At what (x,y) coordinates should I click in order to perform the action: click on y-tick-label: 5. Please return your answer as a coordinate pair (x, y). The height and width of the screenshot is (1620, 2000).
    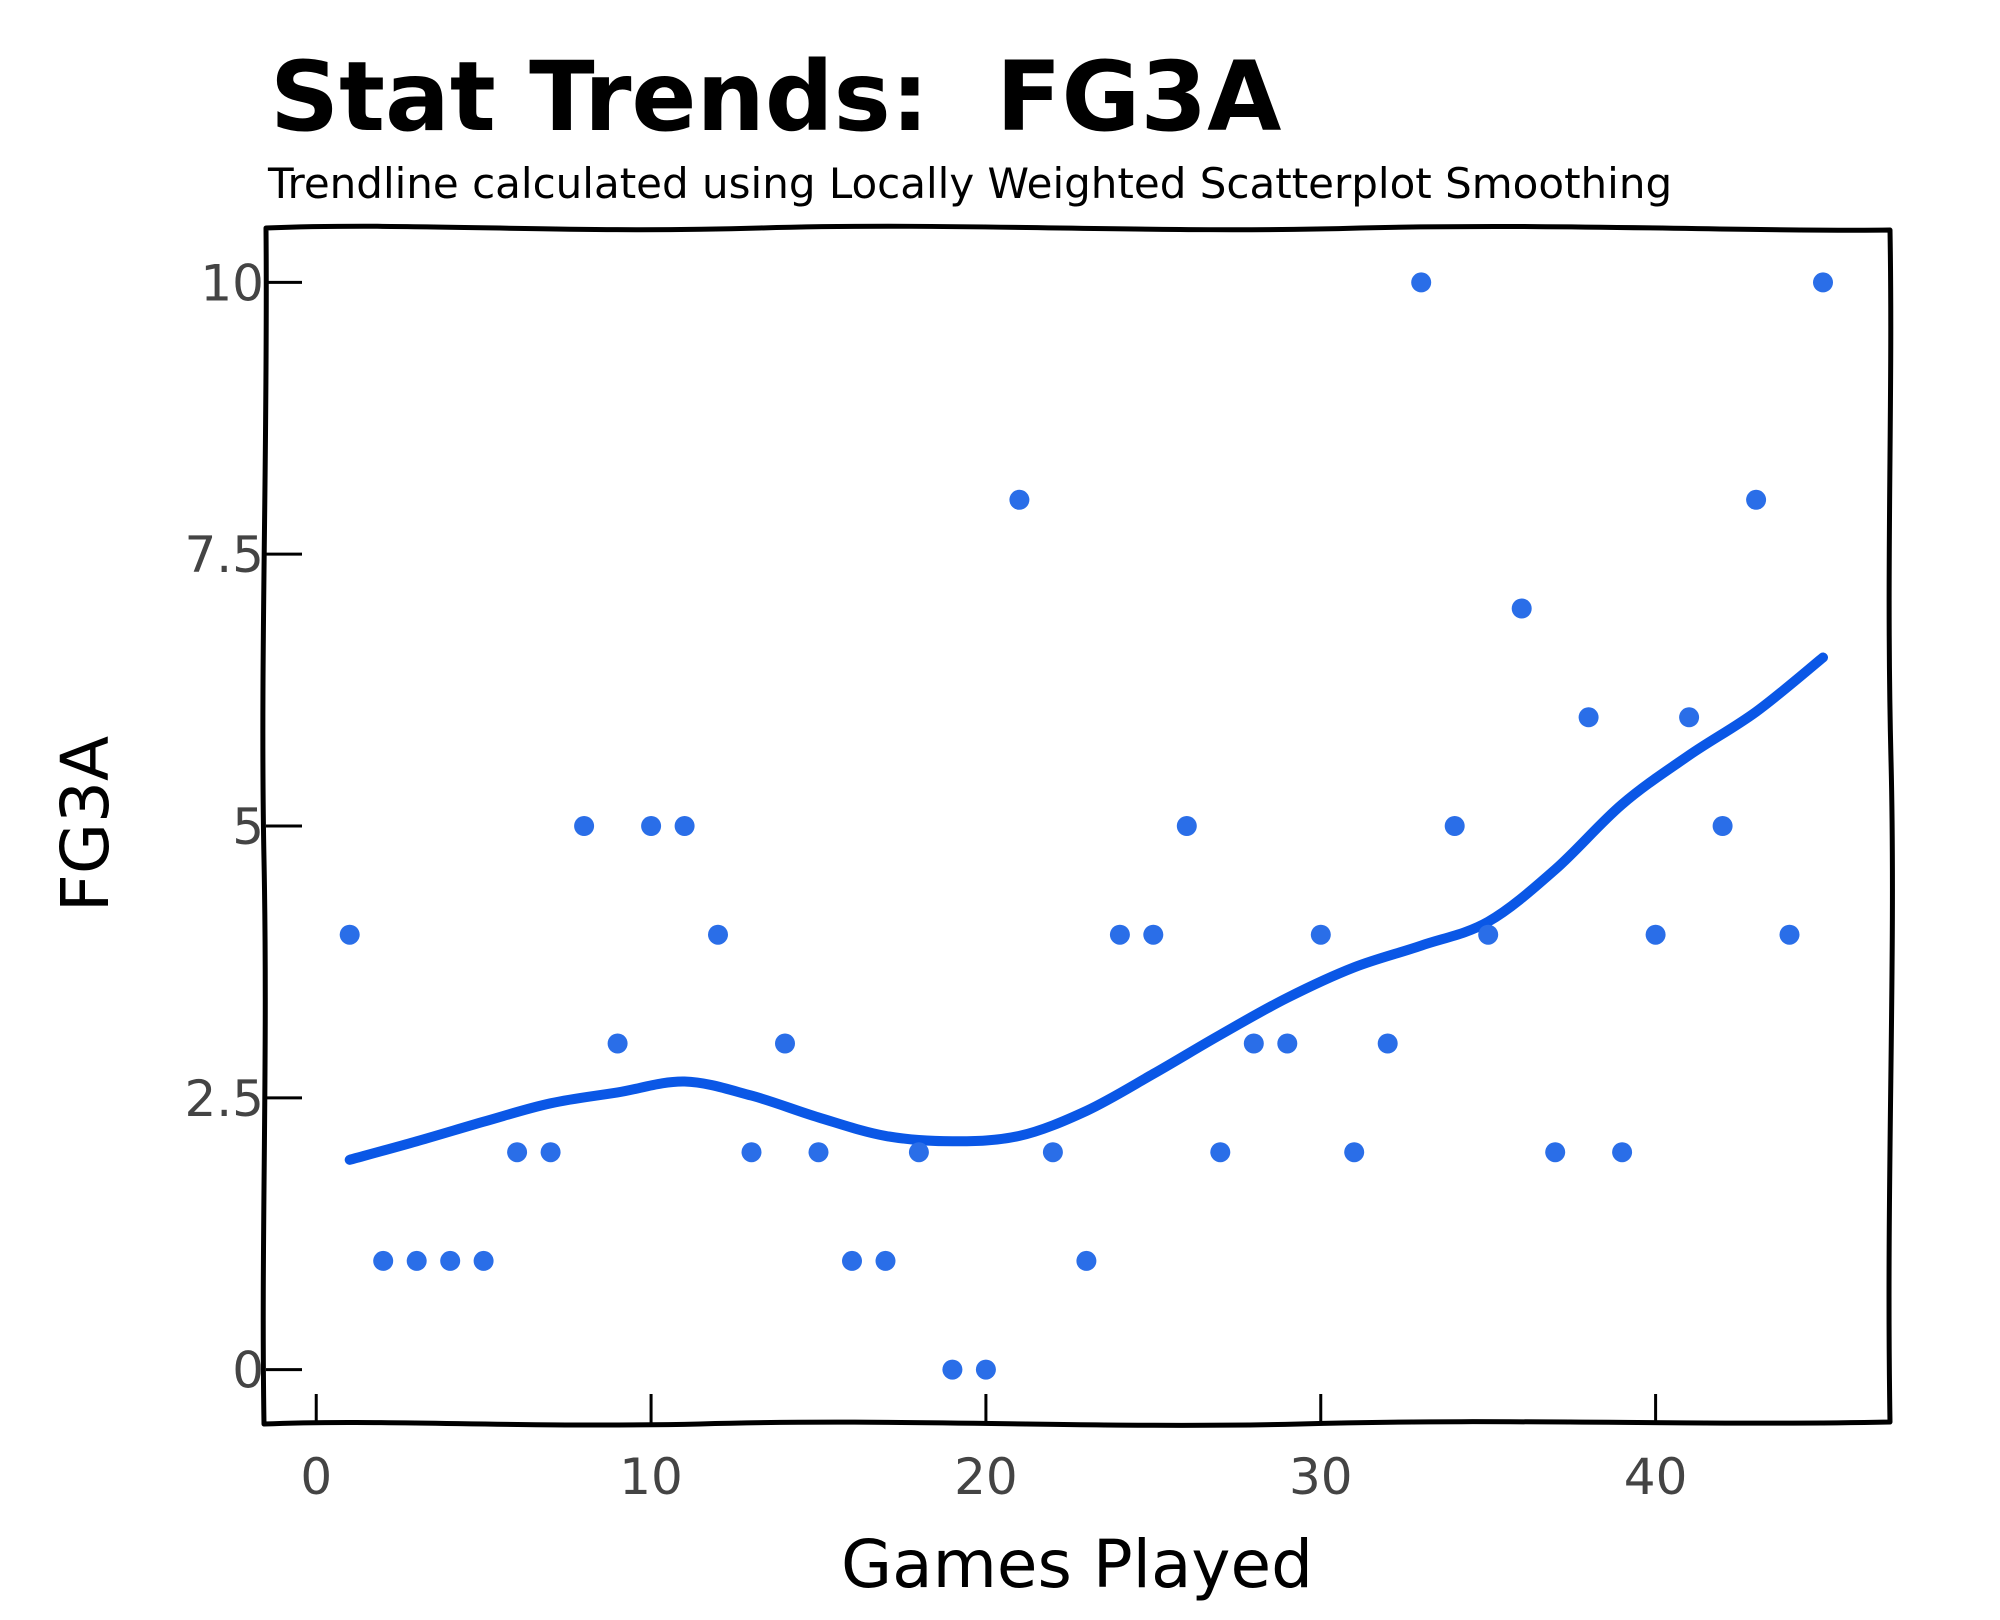
    Looking at the image, I should click on (248, 827).